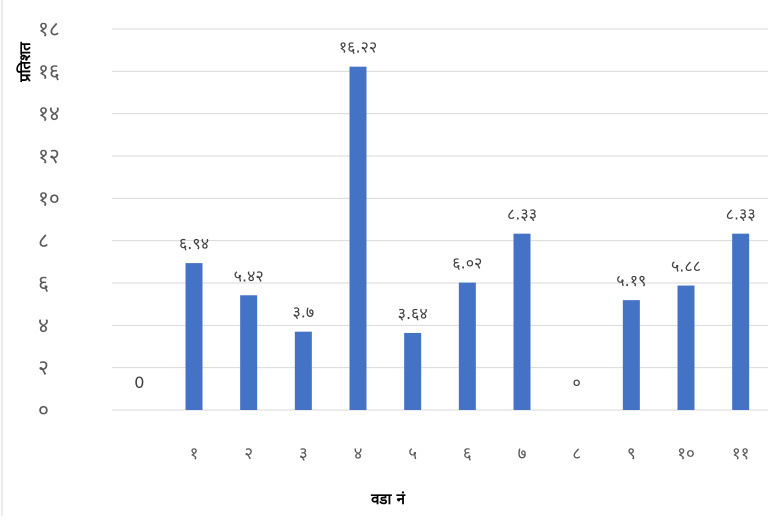  Describe the element at coordinates (43, 325) in the screenshot. I see `y-tick-label: ४` at that location.